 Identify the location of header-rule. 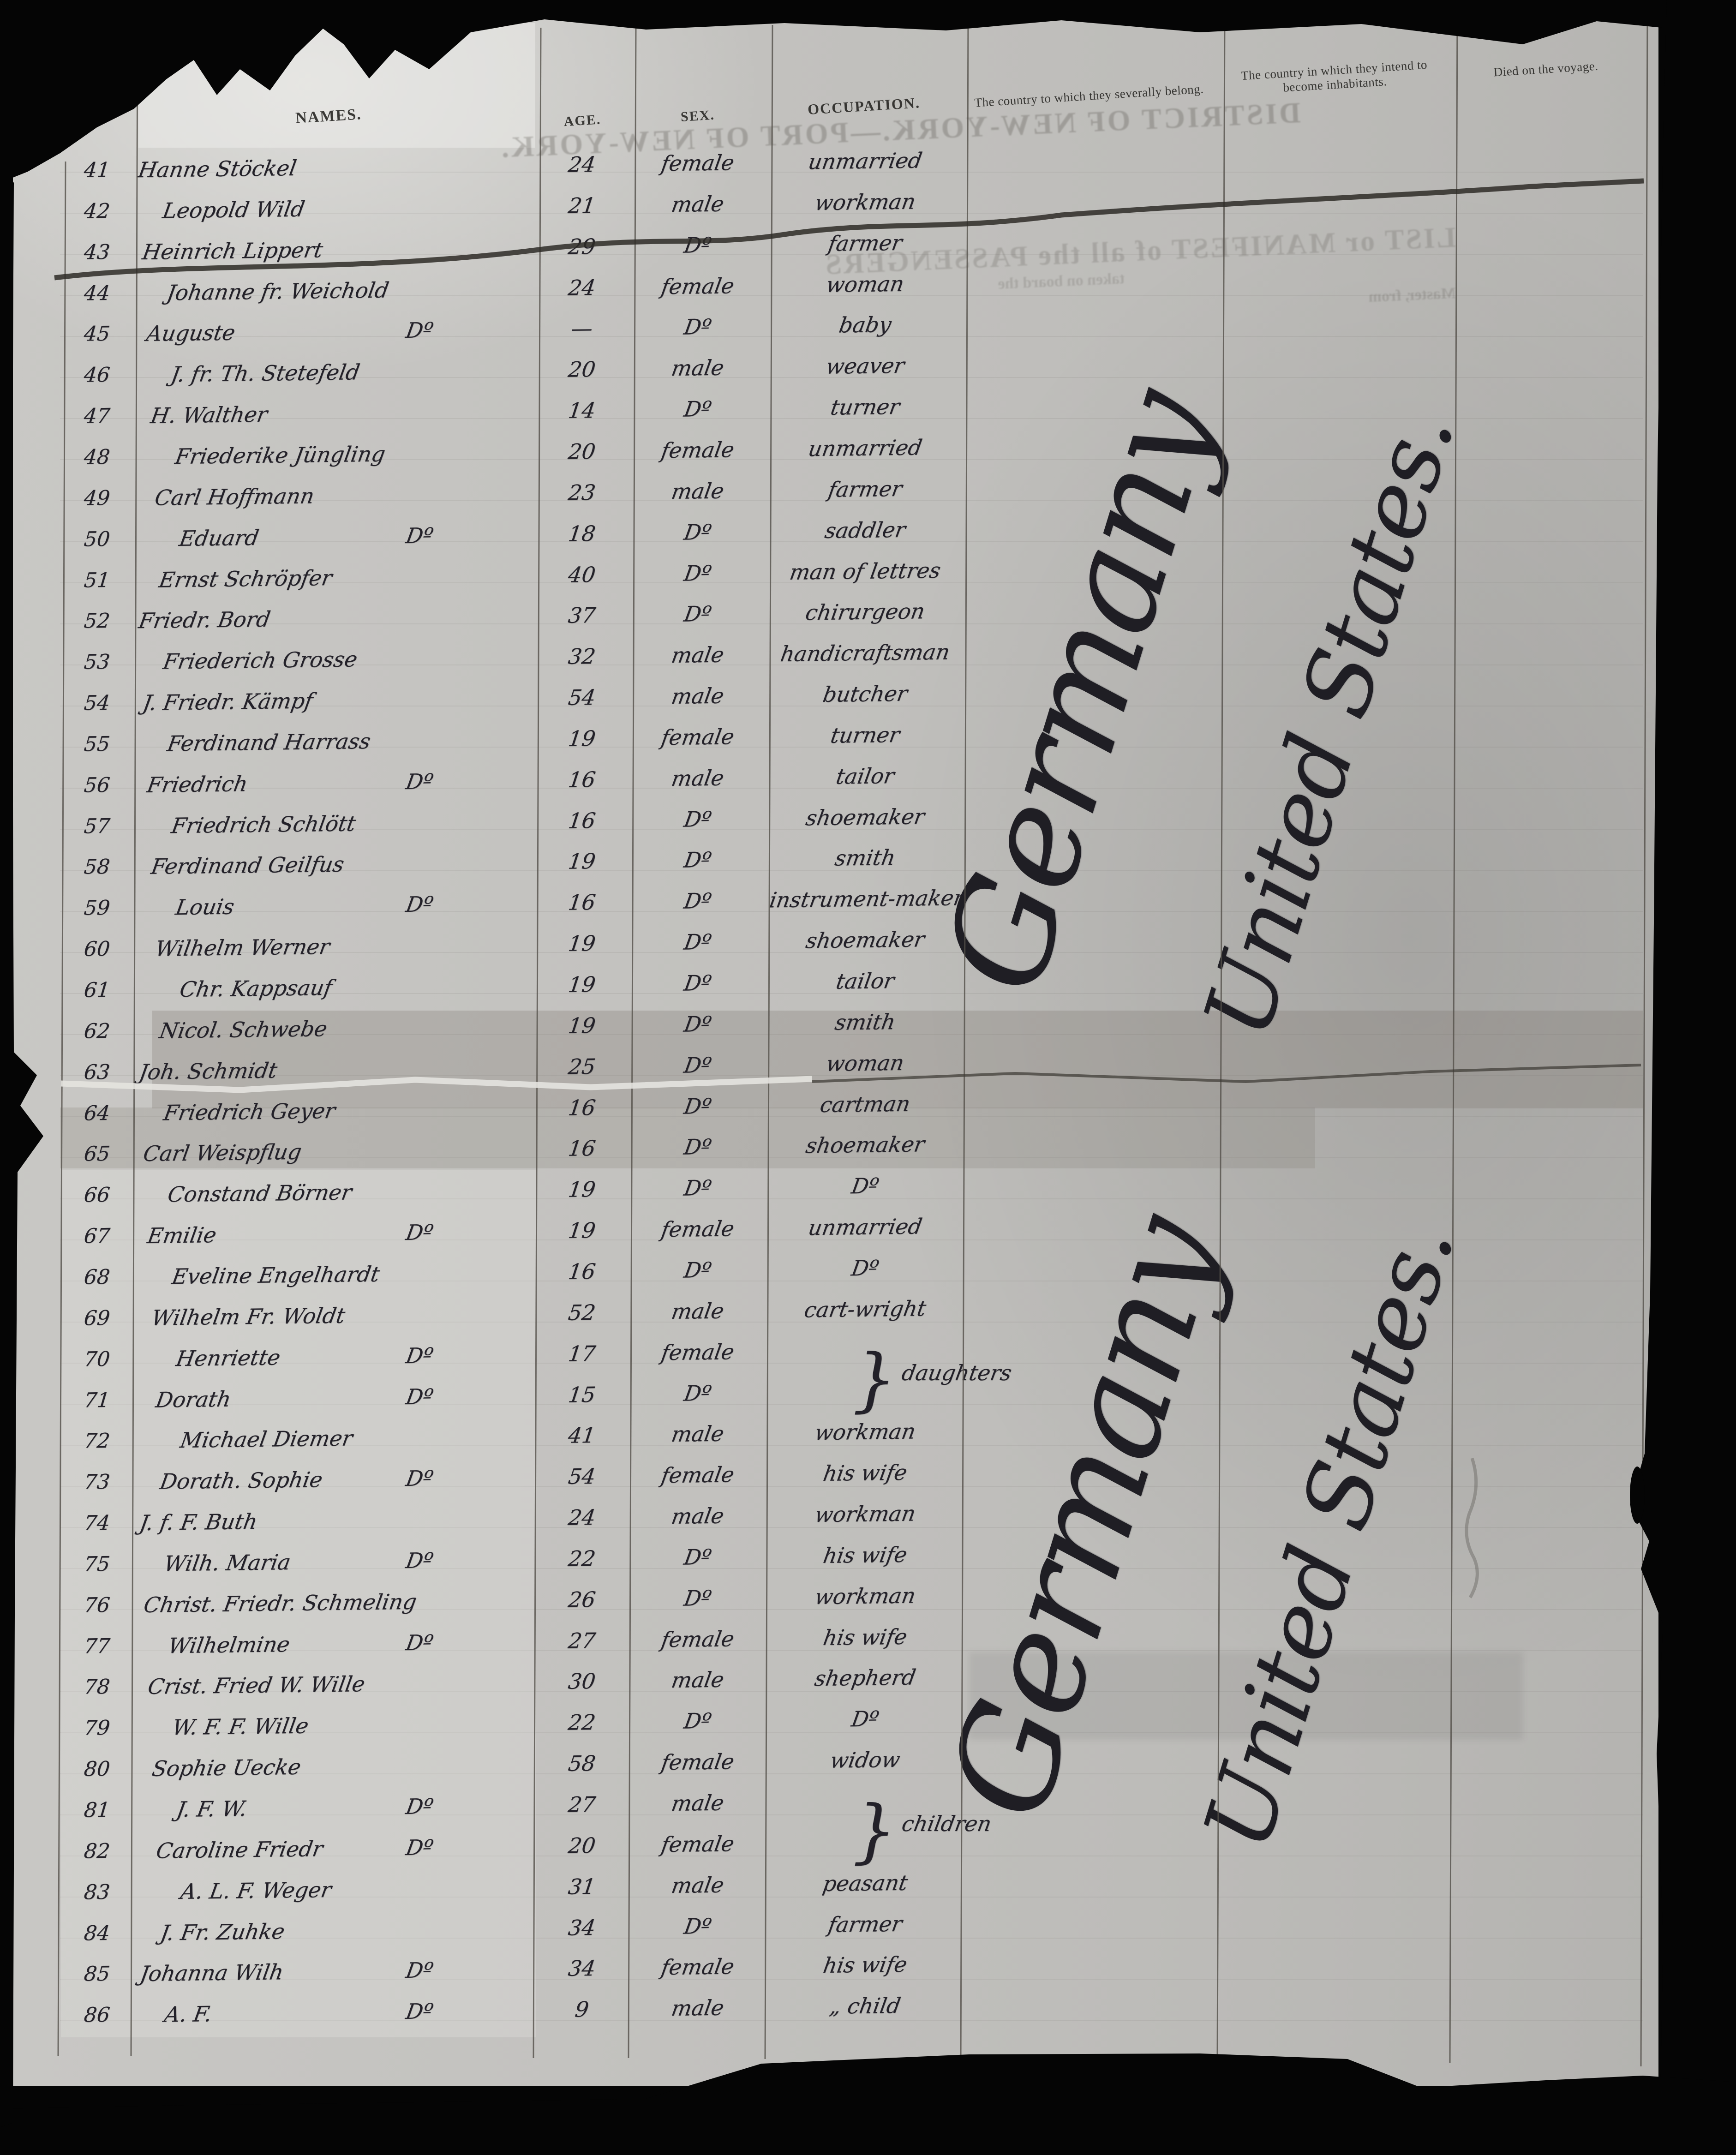
(849, 229).